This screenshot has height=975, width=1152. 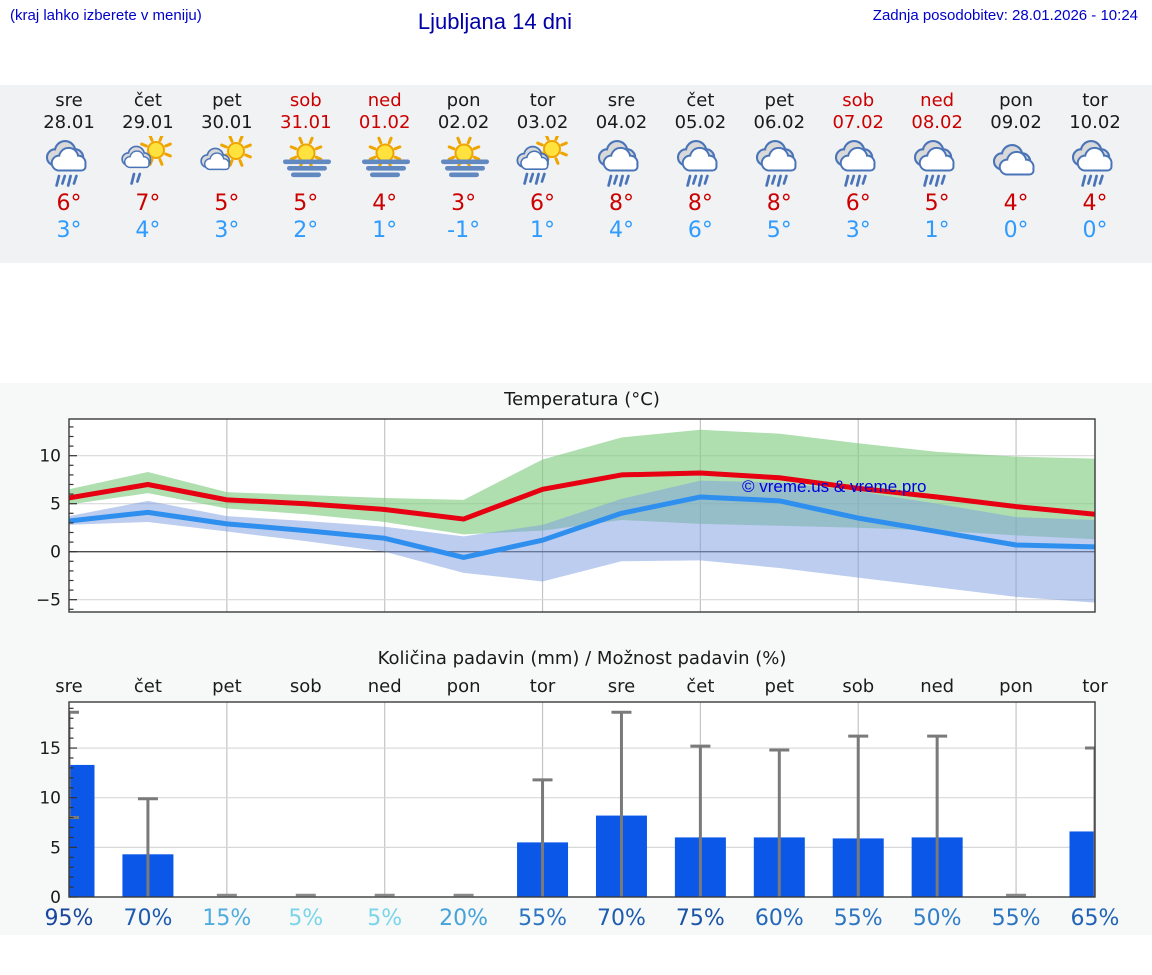 I want to click on precip-probability-label: 65%, so click(x=1095, y=918).